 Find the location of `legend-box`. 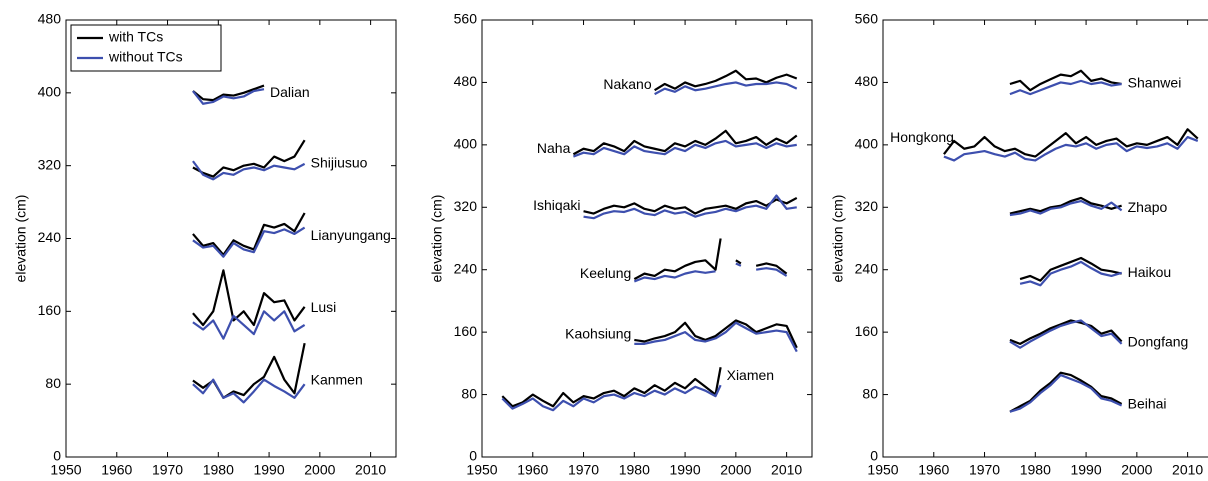

legend-box is located at coordinates (146, 48).